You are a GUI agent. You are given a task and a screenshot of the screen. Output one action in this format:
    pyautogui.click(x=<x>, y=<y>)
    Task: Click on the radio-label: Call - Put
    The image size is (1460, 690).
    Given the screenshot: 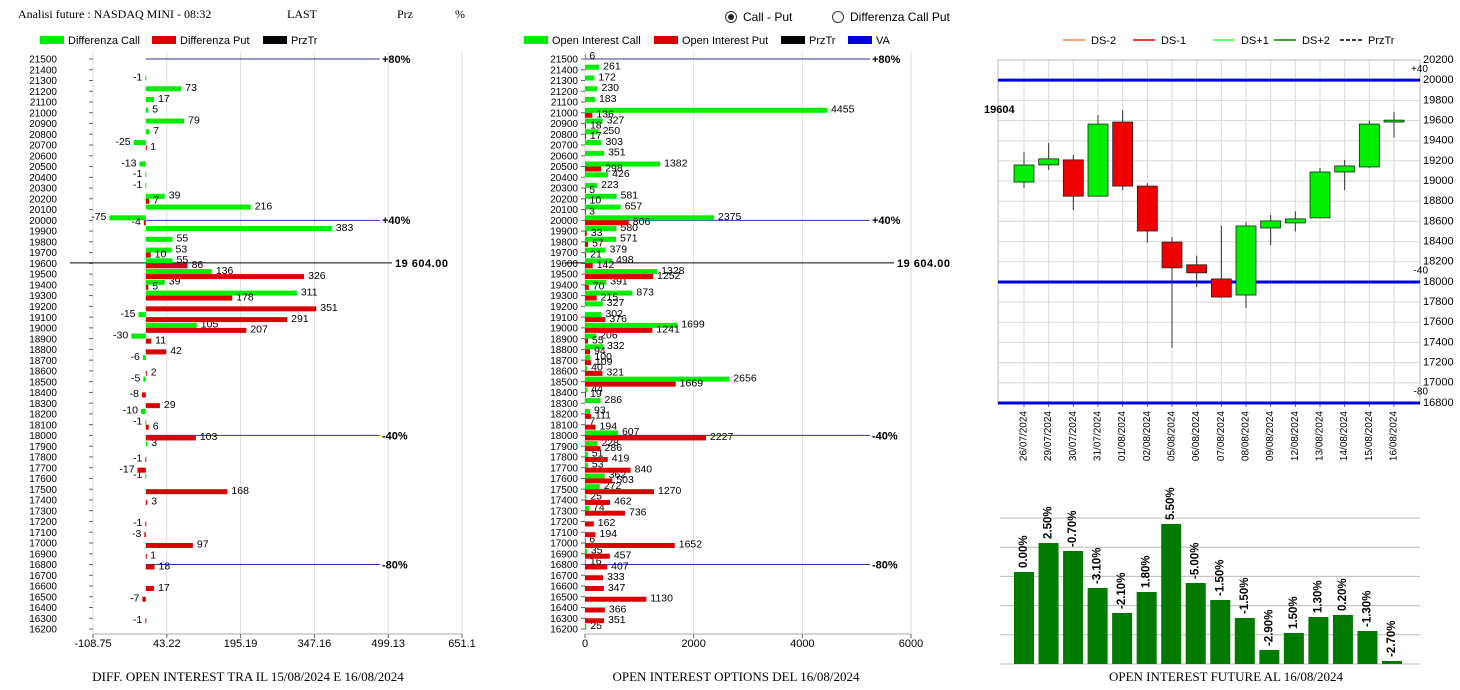 What is the action you would take?
    pyautogui.click(x=768, y=17)
    